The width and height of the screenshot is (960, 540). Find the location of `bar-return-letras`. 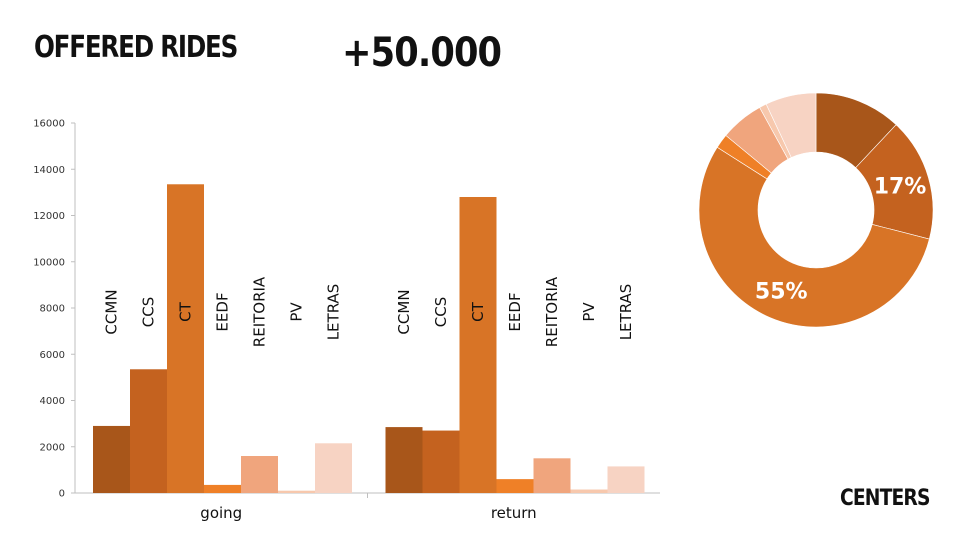

bar-return-letras is located at coordinates (626, 479).